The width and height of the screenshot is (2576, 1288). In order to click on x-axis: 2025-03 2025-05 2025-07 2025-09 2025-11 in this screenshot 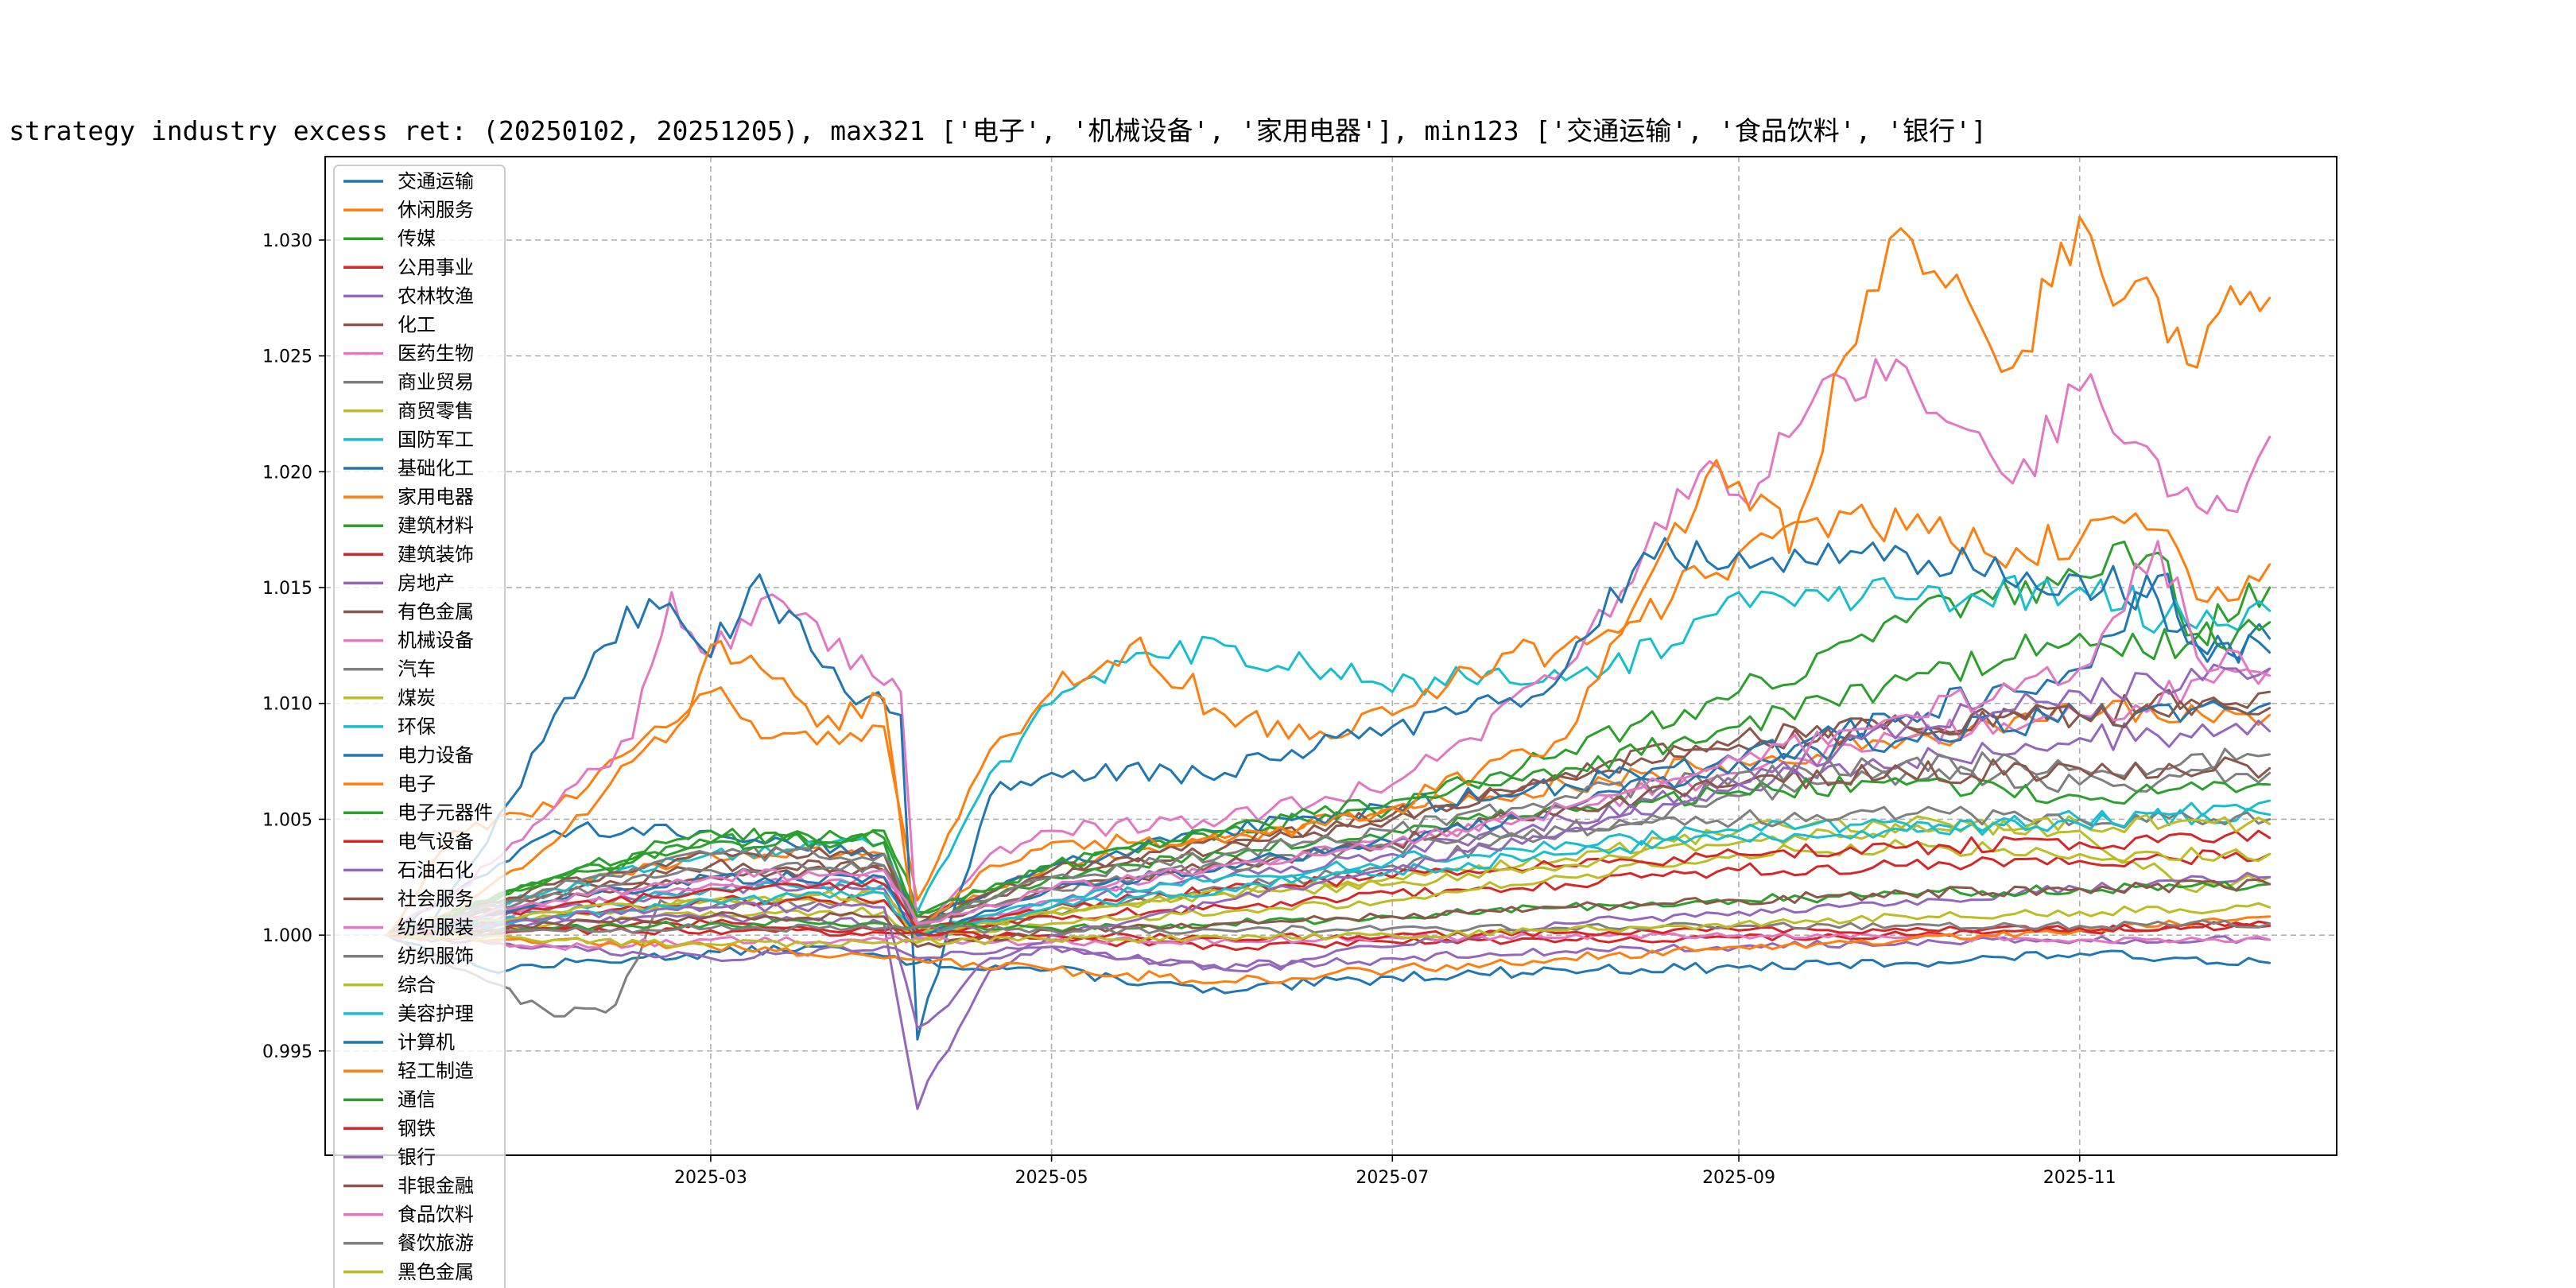, I will do `click(1395, 1171)`.